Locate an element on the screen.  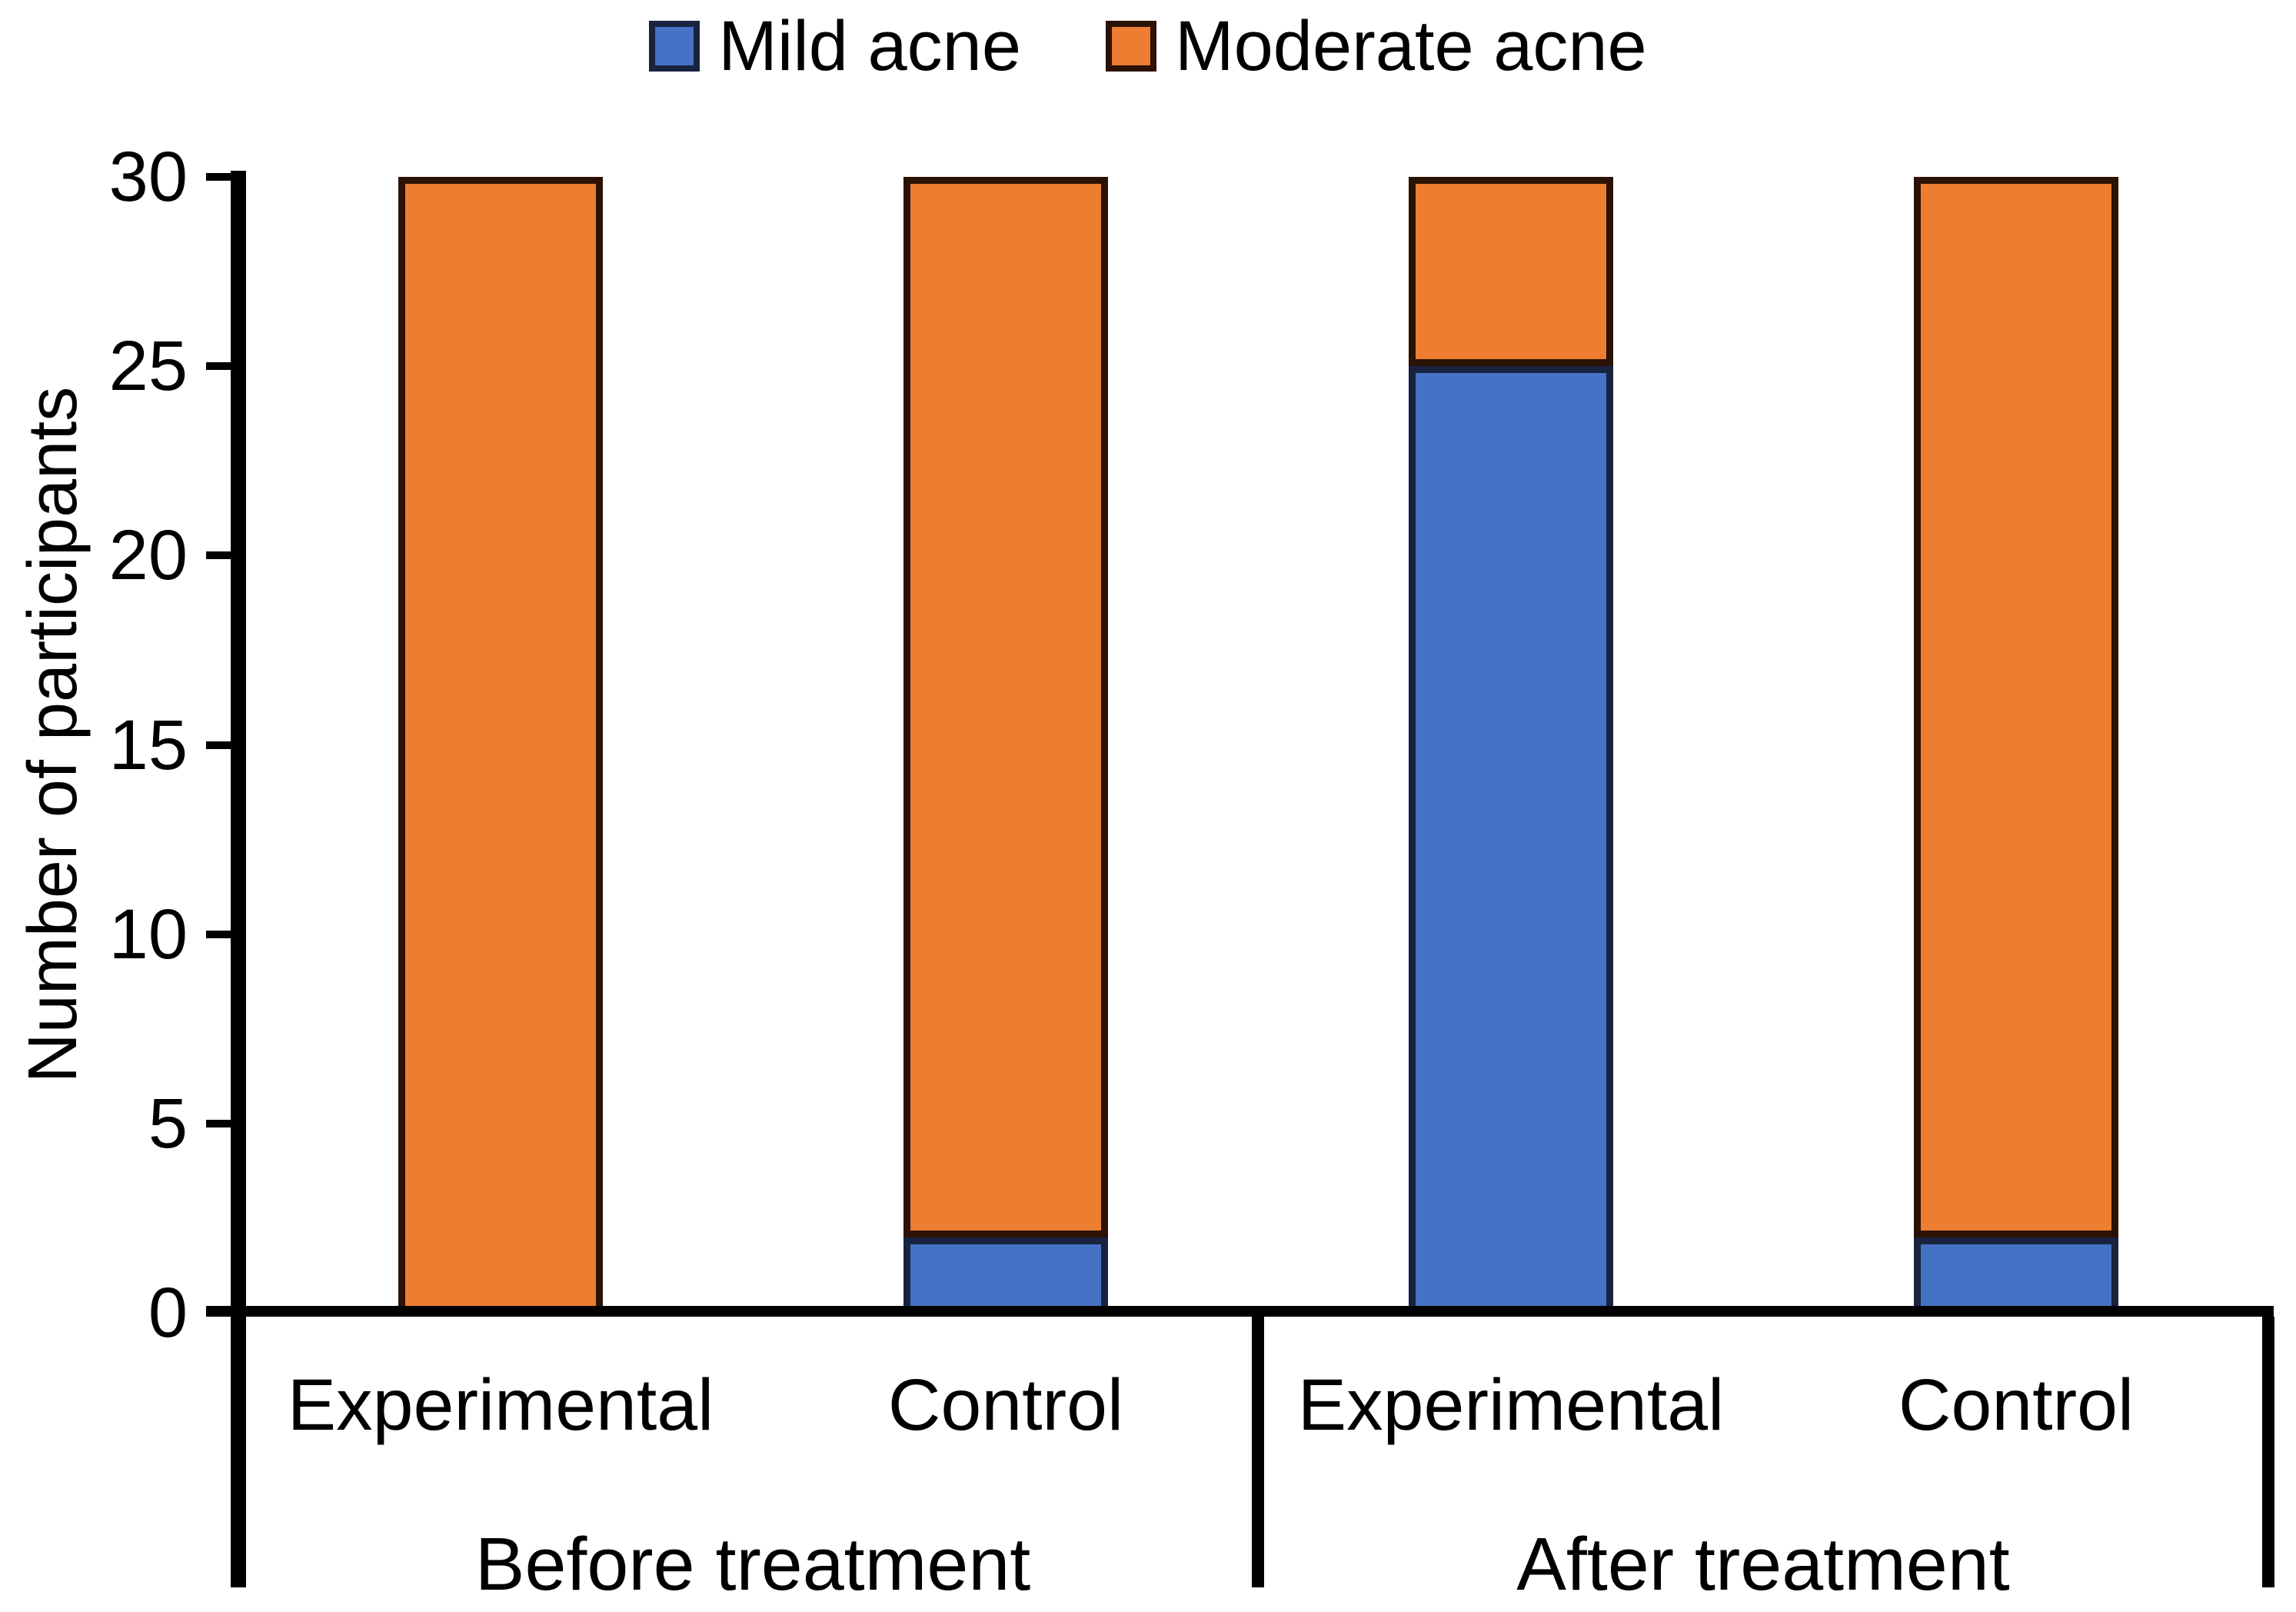
y-tick-label: 25 is located at coordinates (148, 366).